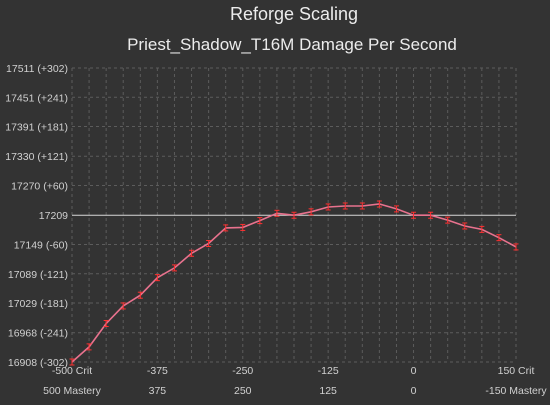 The width and height of the screenshot is (550, 405). What do you see at coordinates (36, 98) in the screenshot?
I see `y-tick-label: 17451 (+241)` at bounding box center [36, 98].